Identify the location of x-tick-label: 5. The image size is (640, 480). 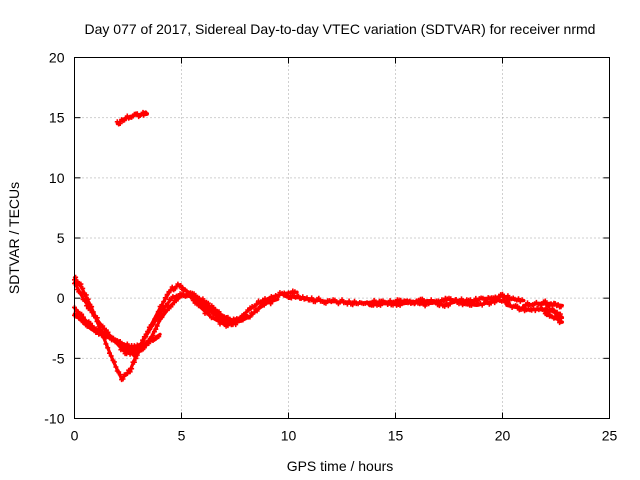
(182, 436).